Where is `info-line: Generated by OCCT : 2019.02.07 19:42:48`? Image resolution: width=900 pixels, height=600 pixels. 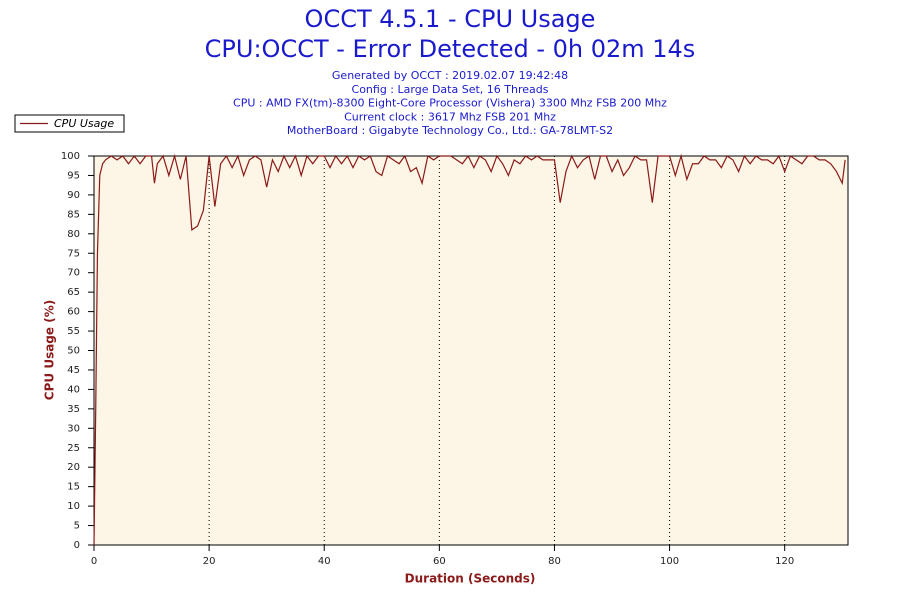 info-line: Generated by OCCT : 2019.02.07 19:42:48 is located at coordinates (450, 75).